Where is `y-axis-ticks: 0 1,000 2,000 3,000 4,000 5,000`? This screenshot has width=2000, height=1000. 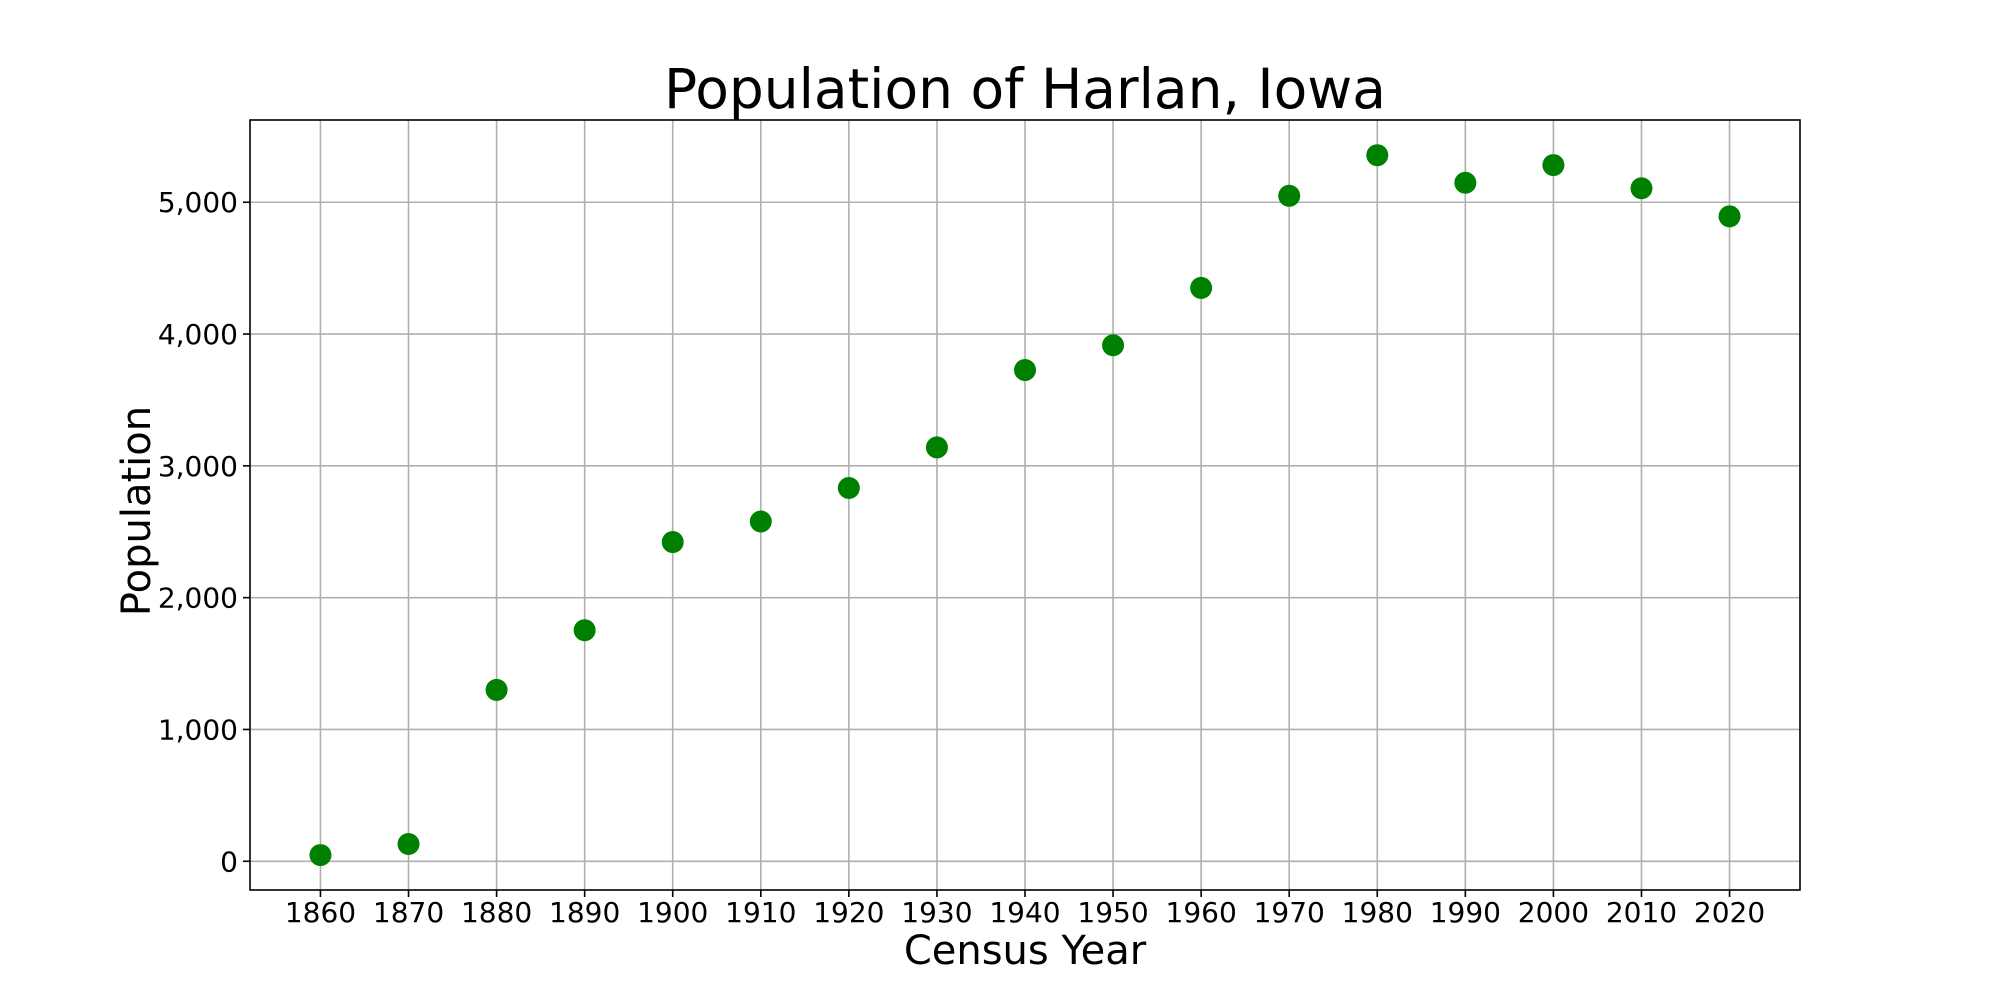 y-axis-ticks: 0 1,000 2,000 3,000 4,000 5,000 is located at coordinates (204, 532).